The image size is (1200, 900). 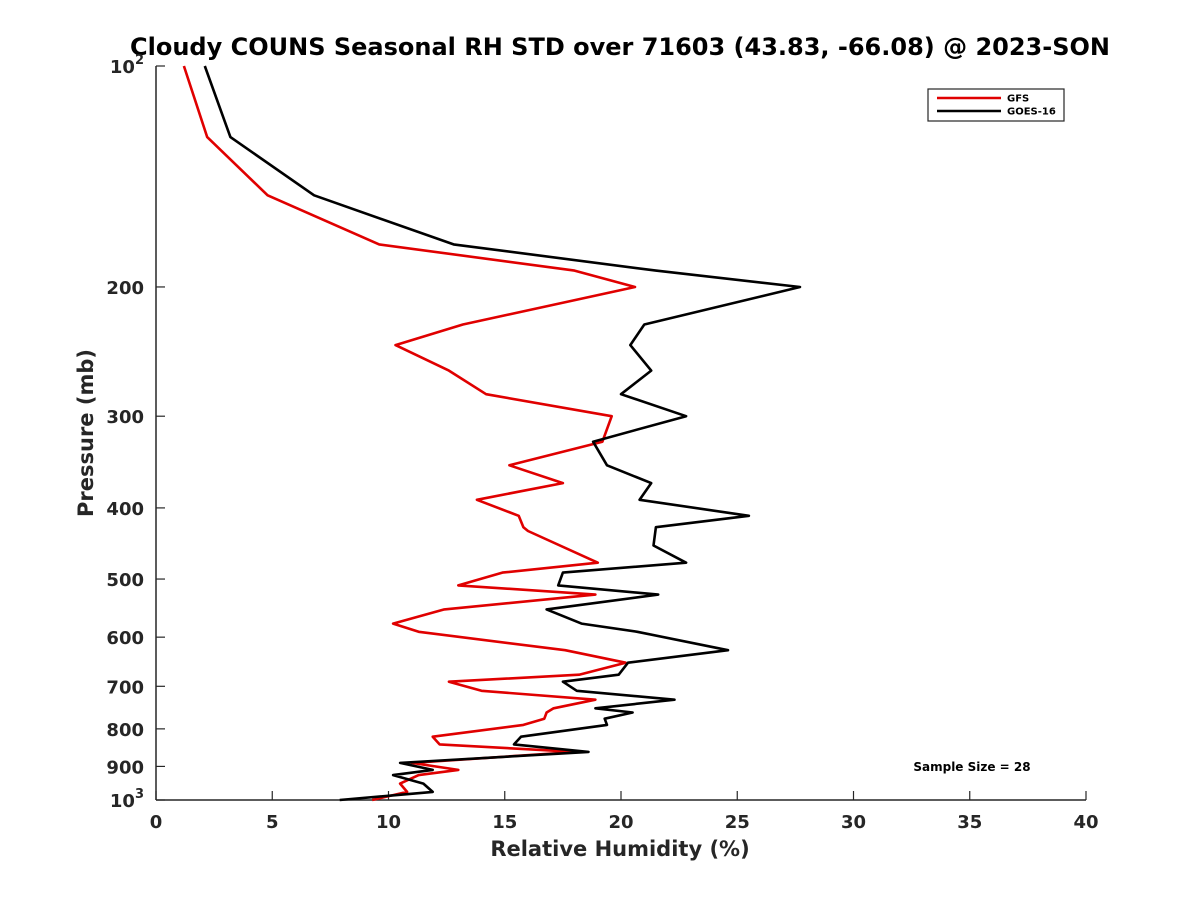 What do you see at coordinates (125, 638) in the screenshot?
I see `y-tick-label: 600` at bounding box center [125, 638].